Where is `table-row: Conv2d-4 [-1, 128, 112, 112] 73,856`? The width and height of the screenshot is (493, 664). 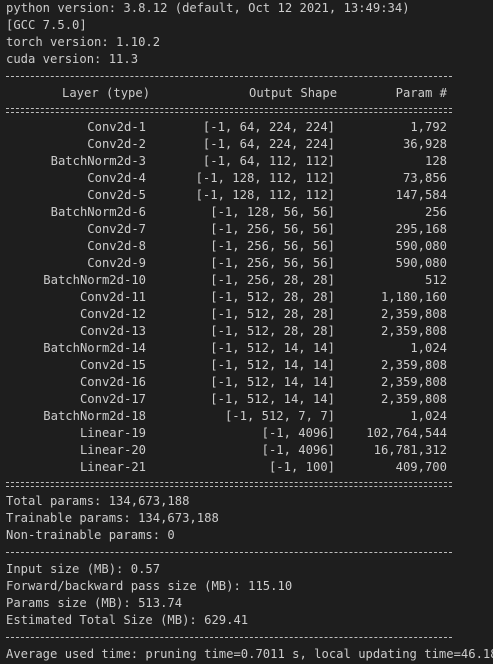 table-row: Conv2d-4 [-1, 128, 112, 112] 73,856 is located at coordinates (246, 178).